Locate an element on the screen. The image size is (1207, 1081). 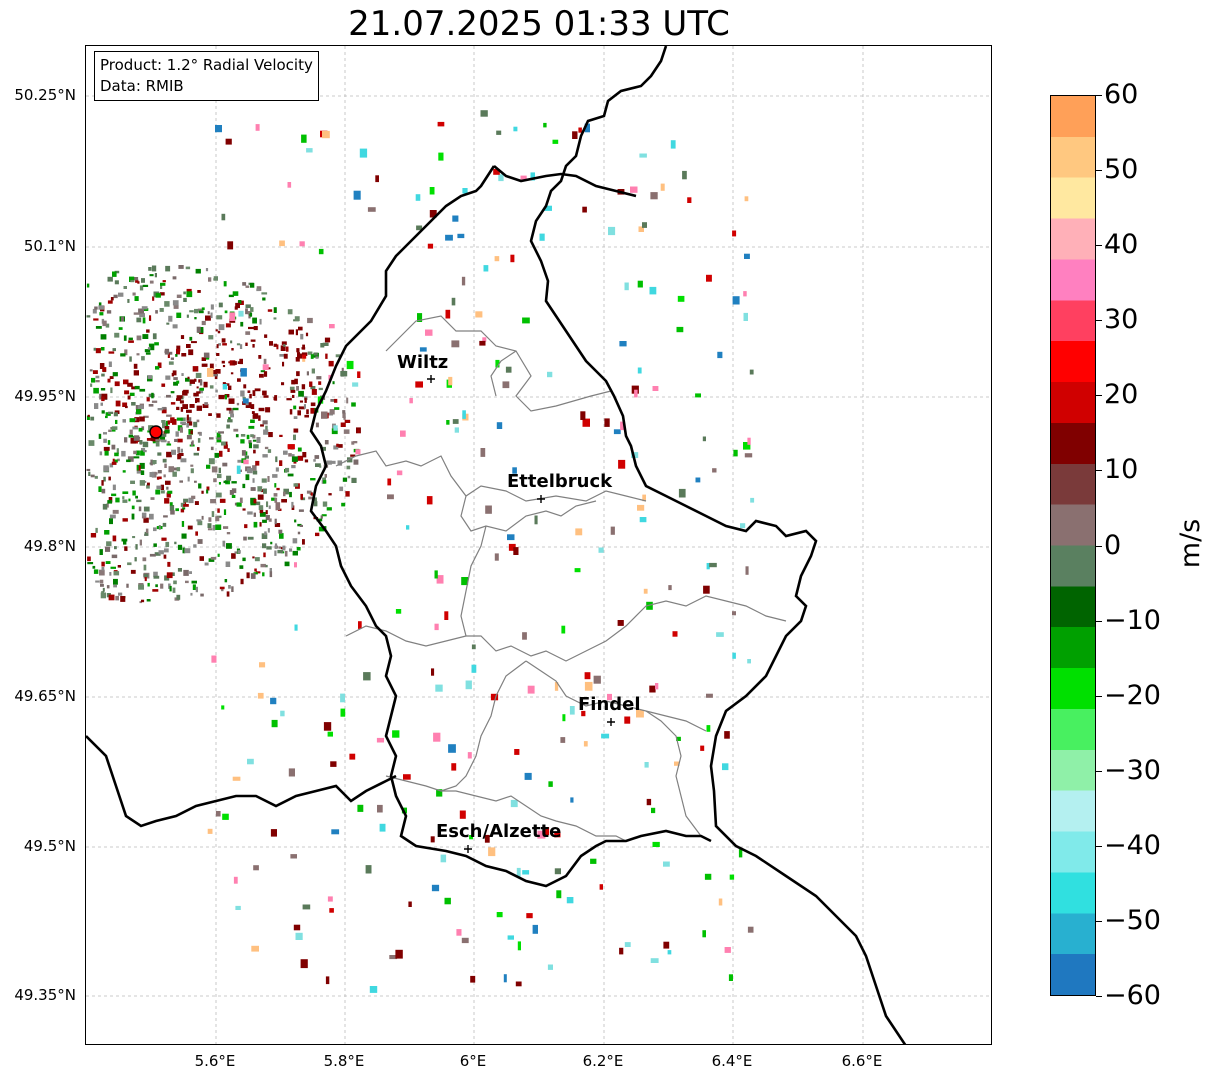
colorbar-tick-label: −50 is located at coordinates (1132, 920).